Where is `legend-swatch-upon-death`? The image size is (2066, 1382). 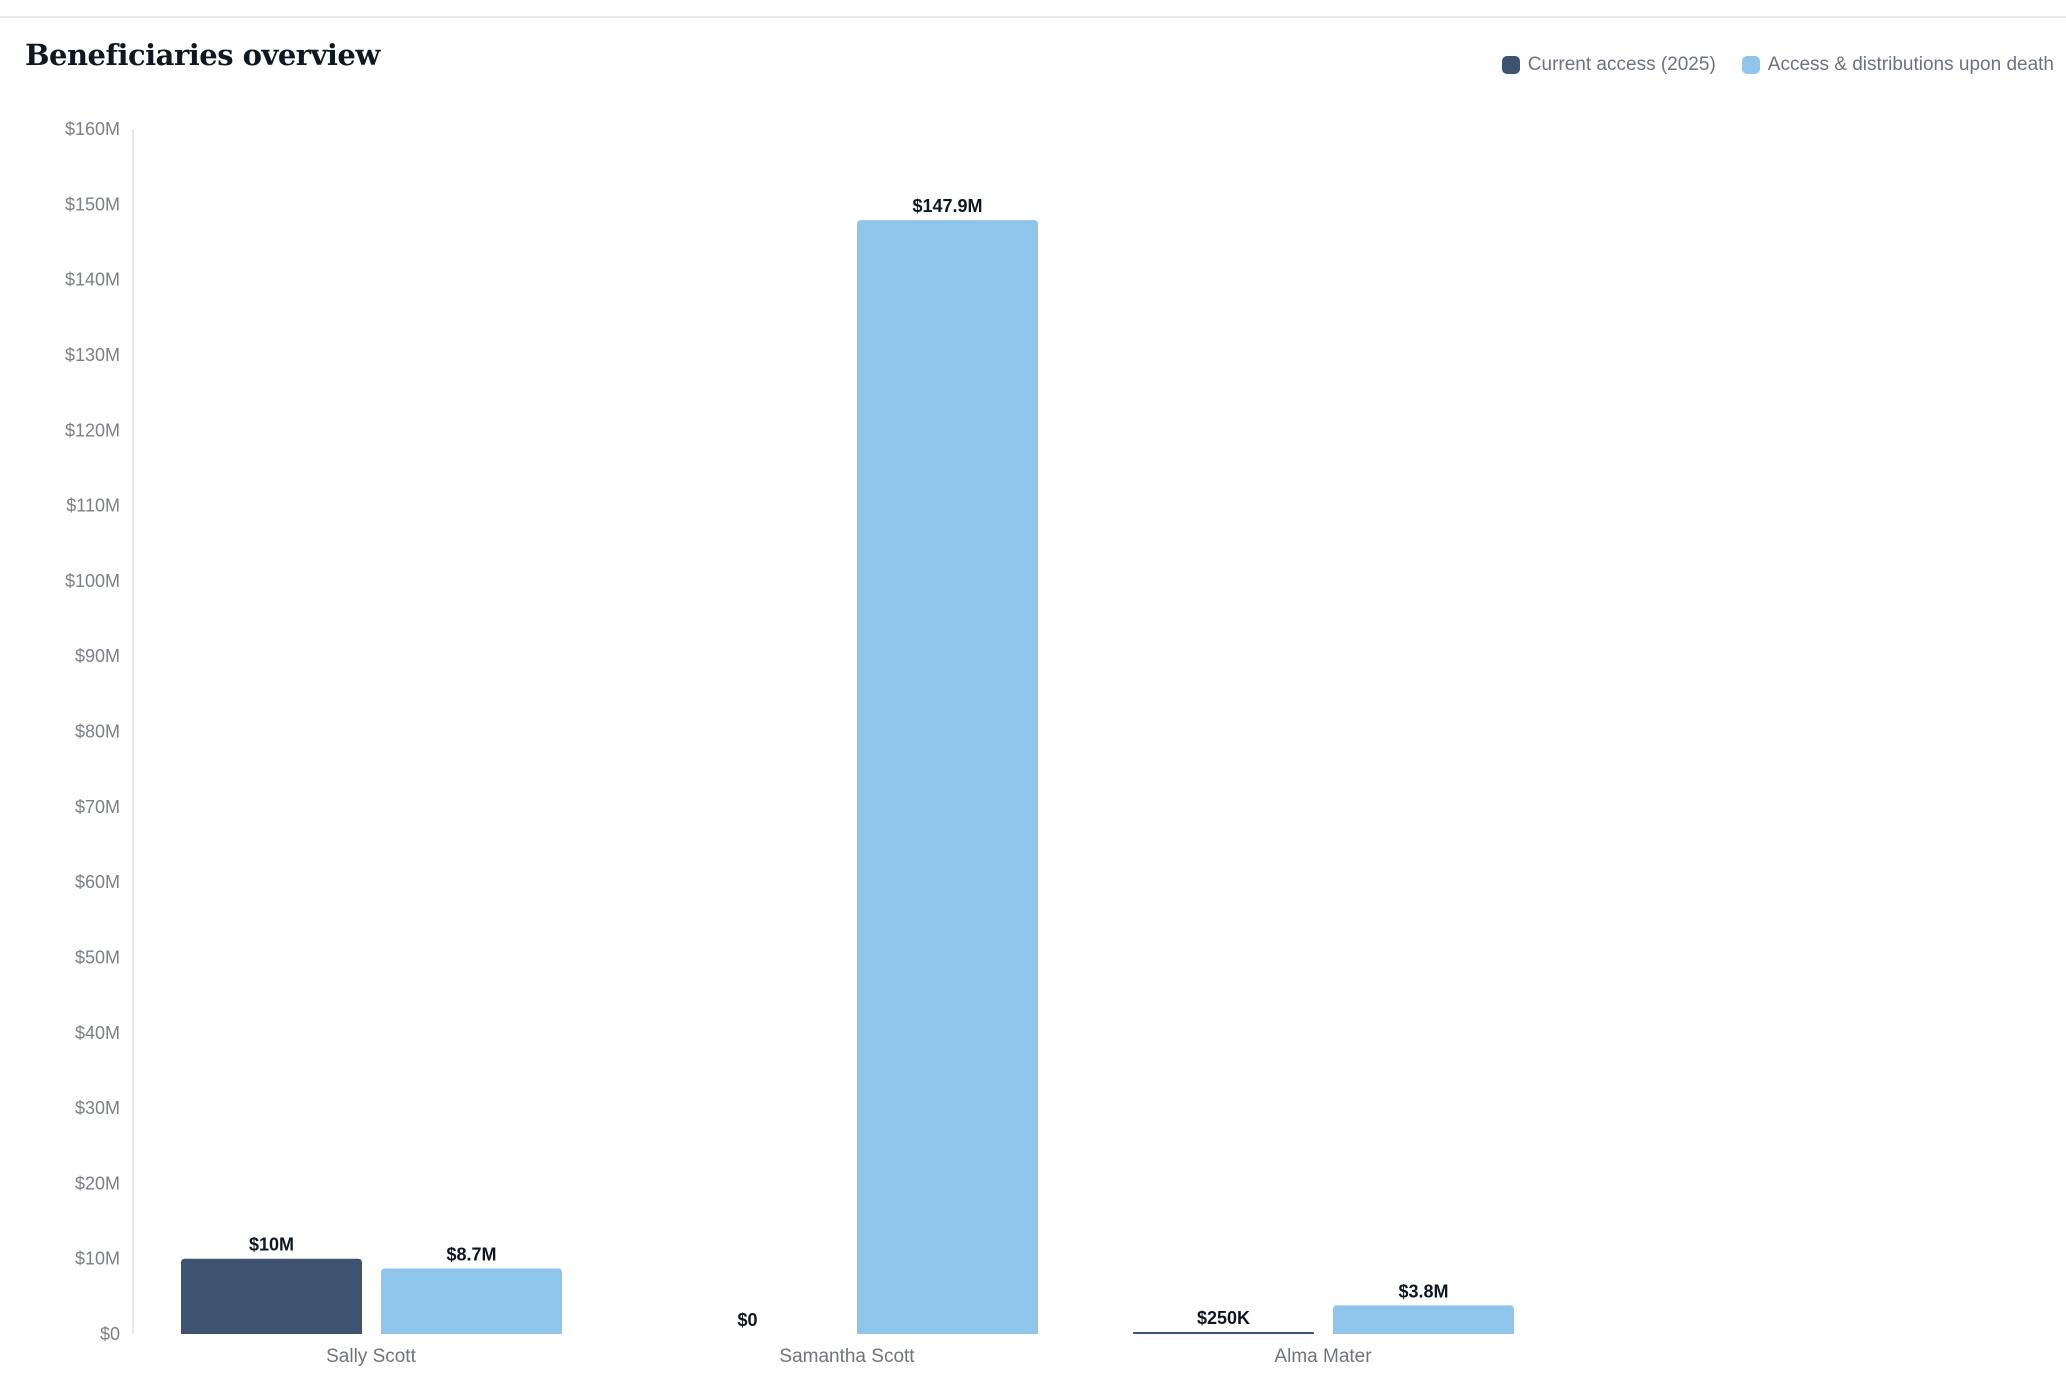 legend-swatch-upon-death is located at coordinates (1750, 65).